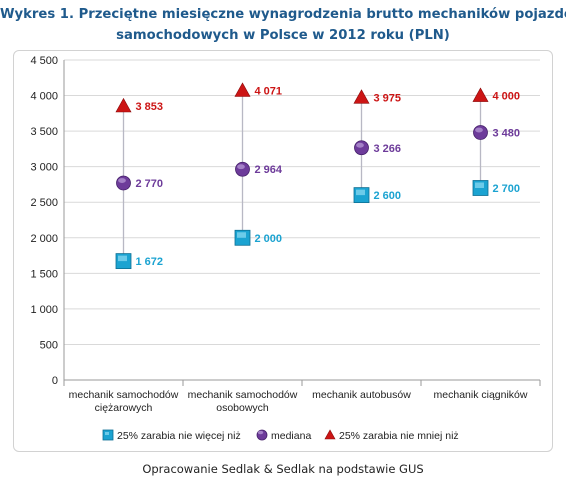  Describe the element at coordinates (108, 435) in the screenshot. I see `legend-square-icon` at that location.